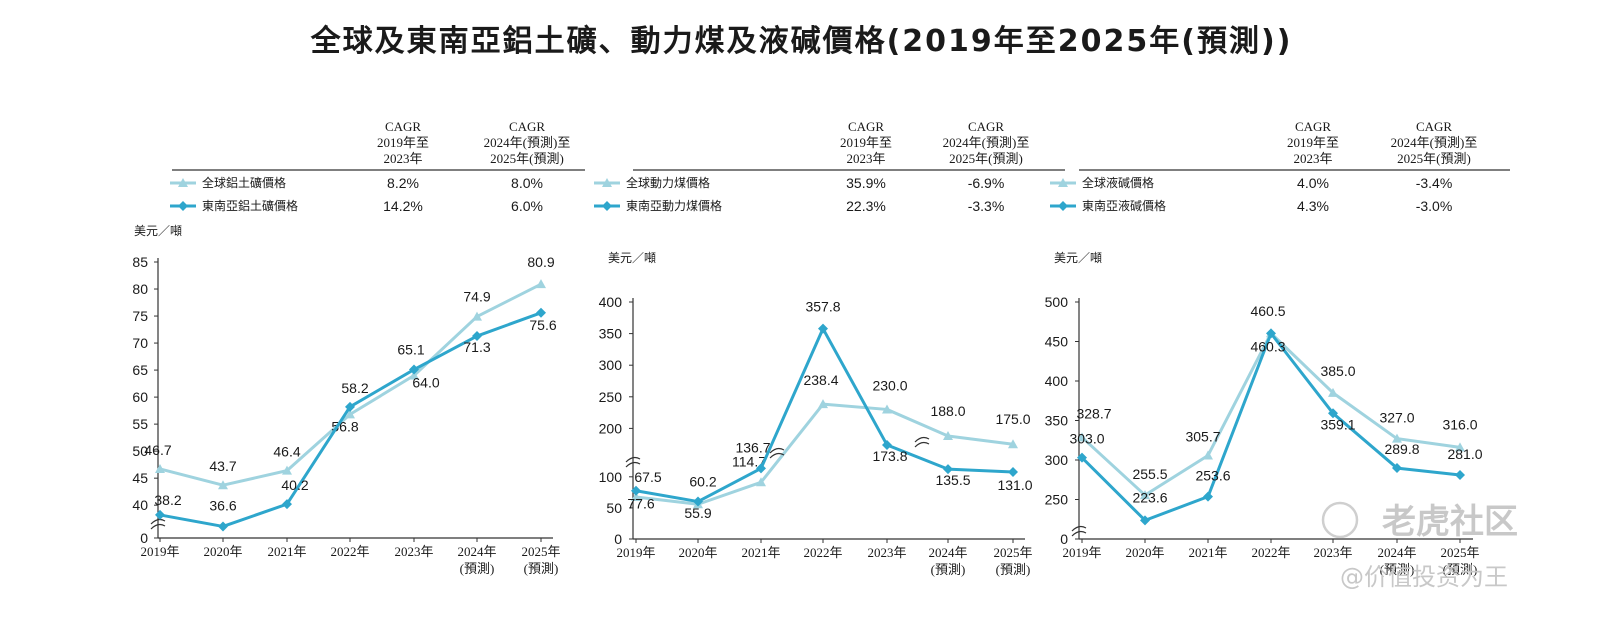 The width and height of the screenshot is (1603, 627). I want to click on y-tick-label: 0, so click(144, 538).